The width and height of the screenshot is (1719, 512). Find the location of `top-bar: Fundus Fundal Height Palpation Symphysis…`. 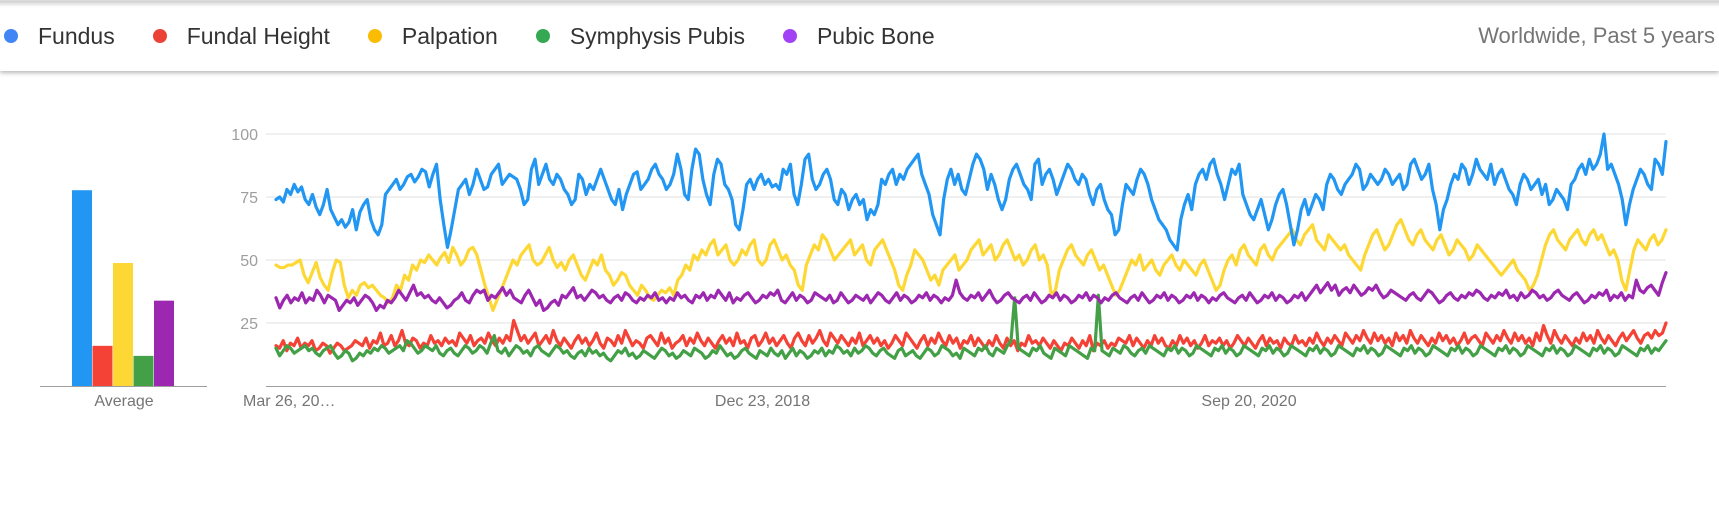

top-bar: Fundus Fundal Height Palpation Symphysis… is located at coordinates (859, 35).